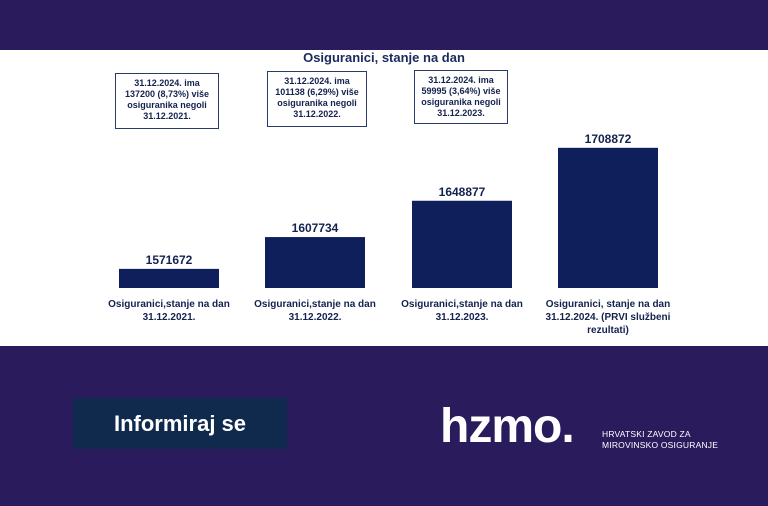 This screenshot has width=768, height=506. I want to click on category-label-2022: Osiguranici,stanje na dan 31.12.2022., so click(315, 311).